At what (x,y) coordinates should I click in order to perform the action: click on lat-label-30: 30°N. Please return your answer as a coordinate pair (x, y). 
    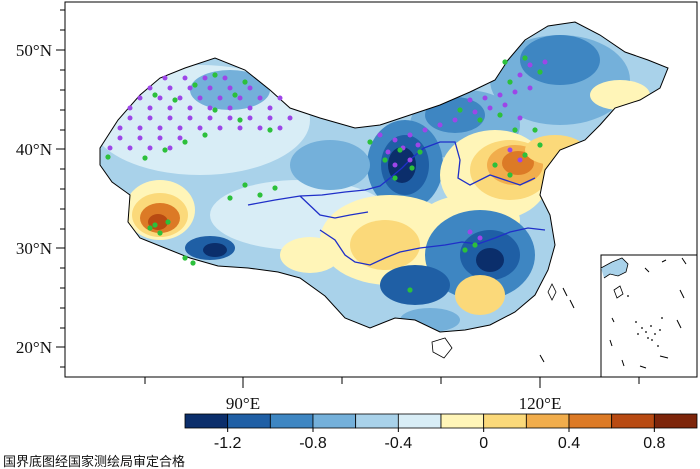
    Looking at the image, I should click on (34, 248).